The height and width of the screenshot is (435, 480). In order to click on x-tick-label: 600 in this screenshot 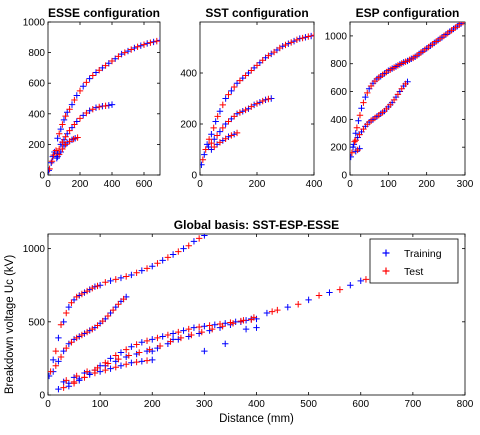, I will do `click(360, 404)`.